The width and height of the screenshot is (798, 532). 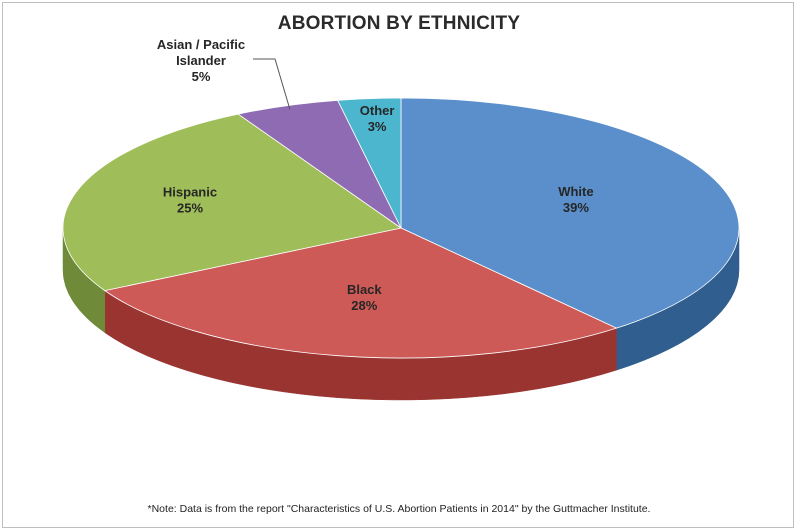 What do you see at coordinates (369, 163) in the screenshot?
I see `slice-other` at bounding box center [369, 163].